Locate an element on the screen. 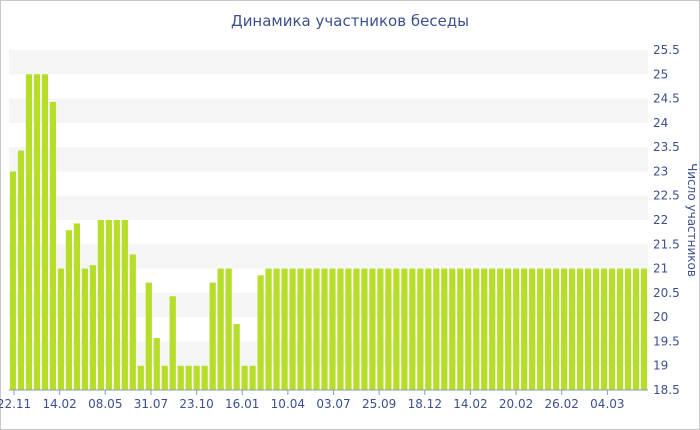 The image size is (700, 430). y-tick-label: 22.5 is located at coordinates (666, 196).